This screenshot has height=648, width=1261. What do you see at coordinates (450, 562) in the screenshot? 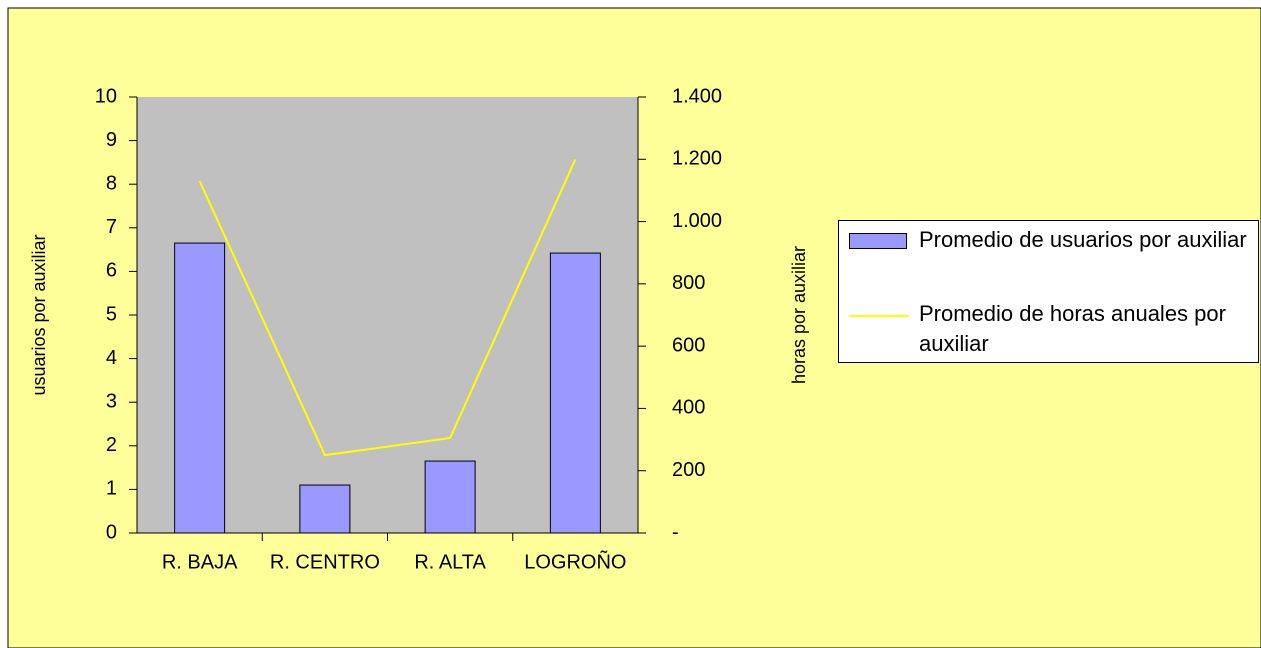
I see `x-tick-label: R. ALTA` at bounding box center [450, 562].